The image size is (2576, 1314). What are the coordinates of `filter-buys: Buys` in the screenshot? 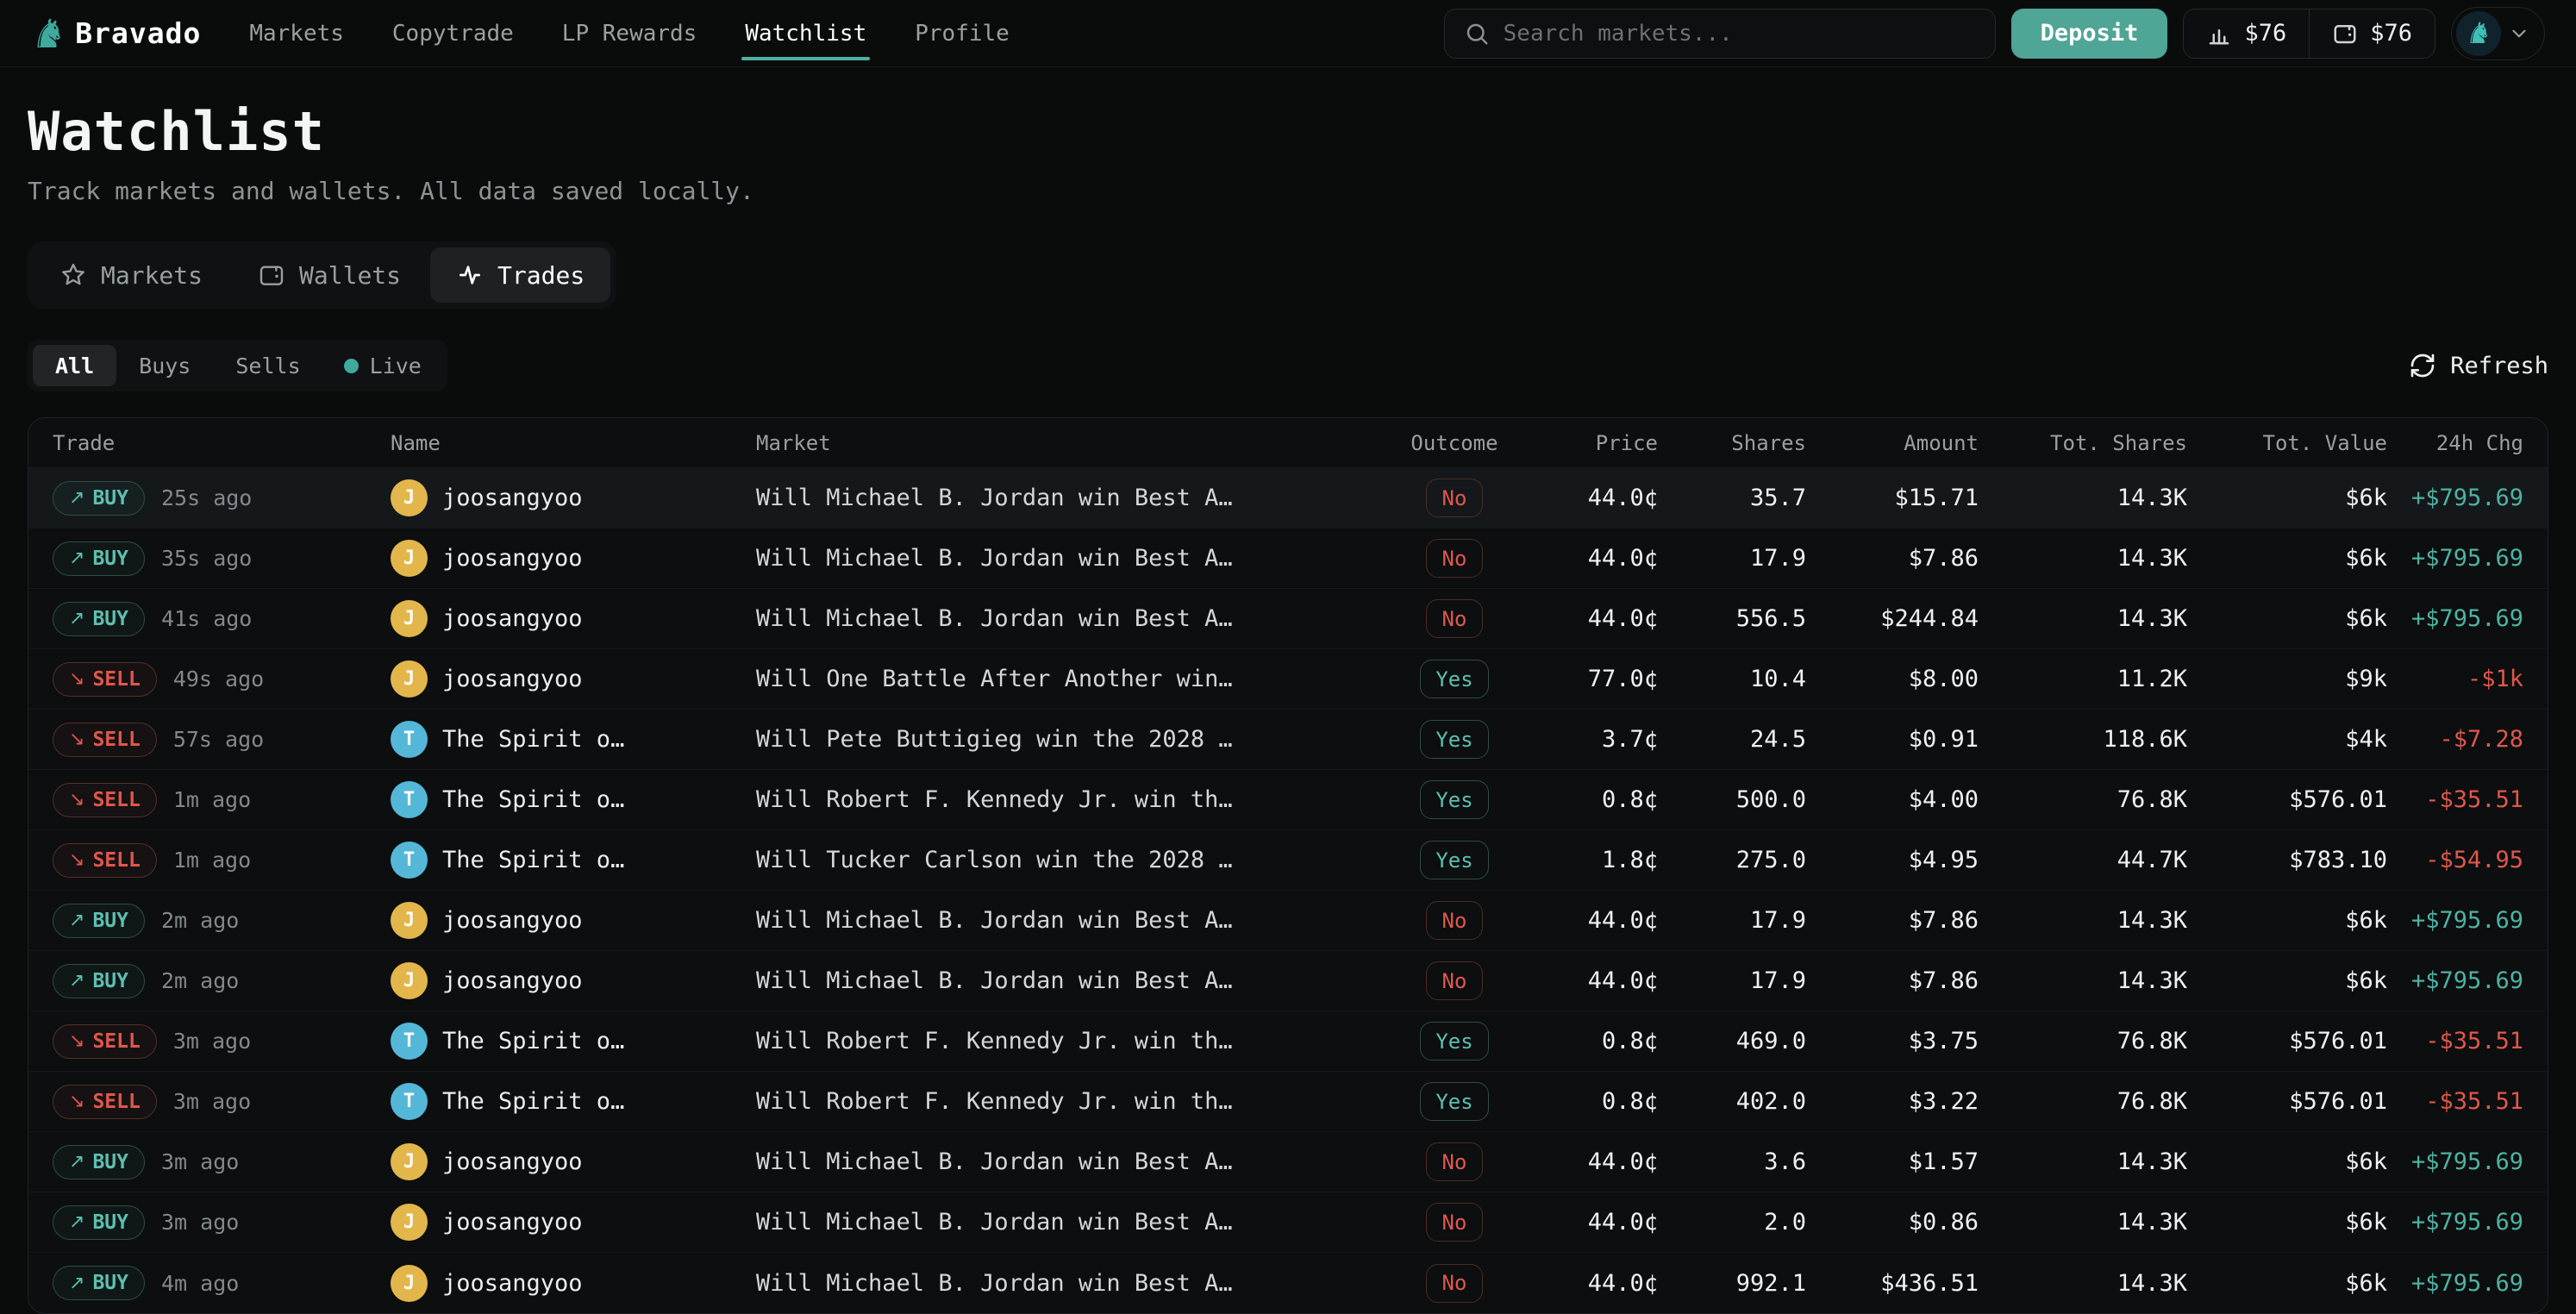 It's located at (165, 366).